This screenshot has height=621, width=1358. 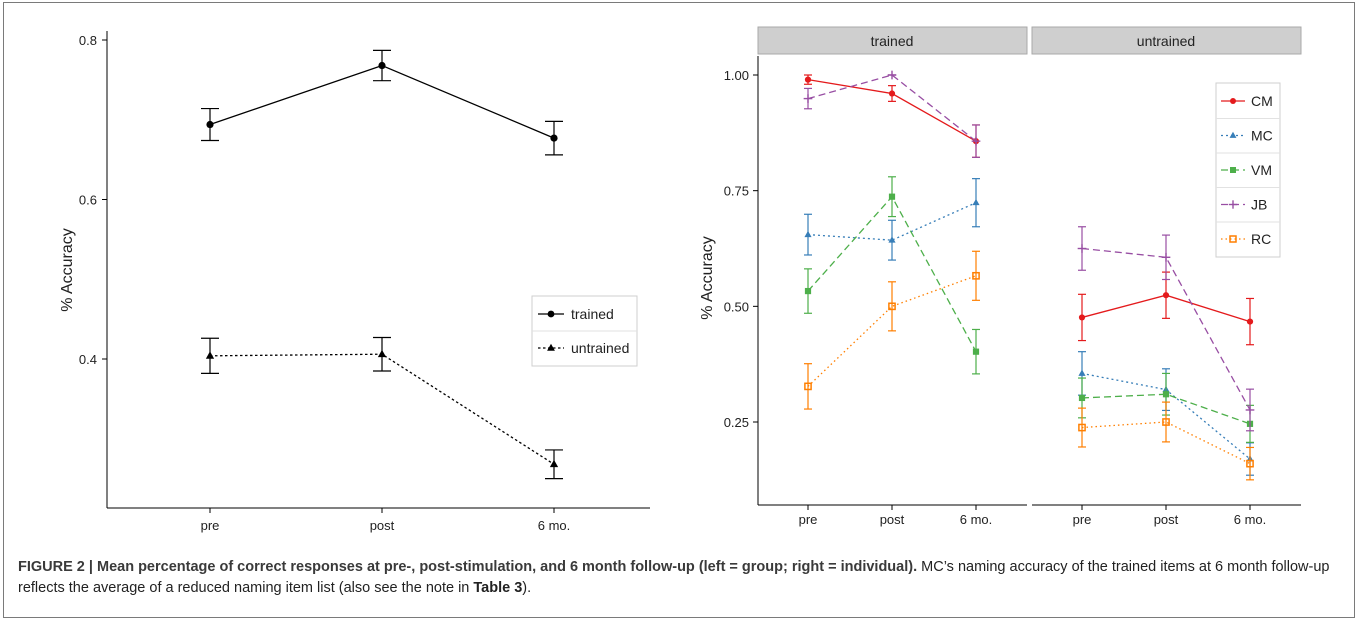 I want to click on left-legend-marker-untrained, so click(x=551, y=347).